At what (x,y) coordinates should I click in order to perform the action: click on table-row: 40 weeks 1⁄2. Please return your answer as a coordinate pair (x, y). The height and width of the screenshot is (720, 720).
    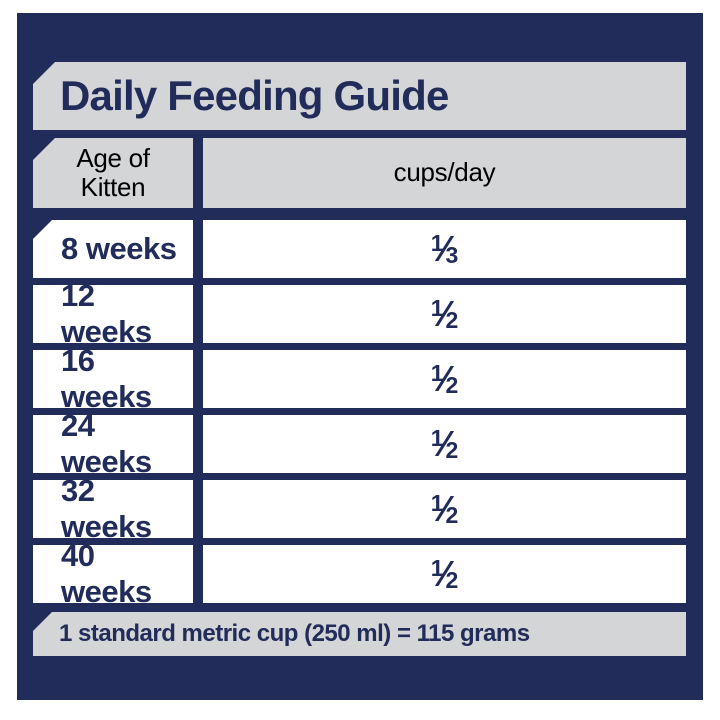
    Looking at the image, I should click on (359, 573).